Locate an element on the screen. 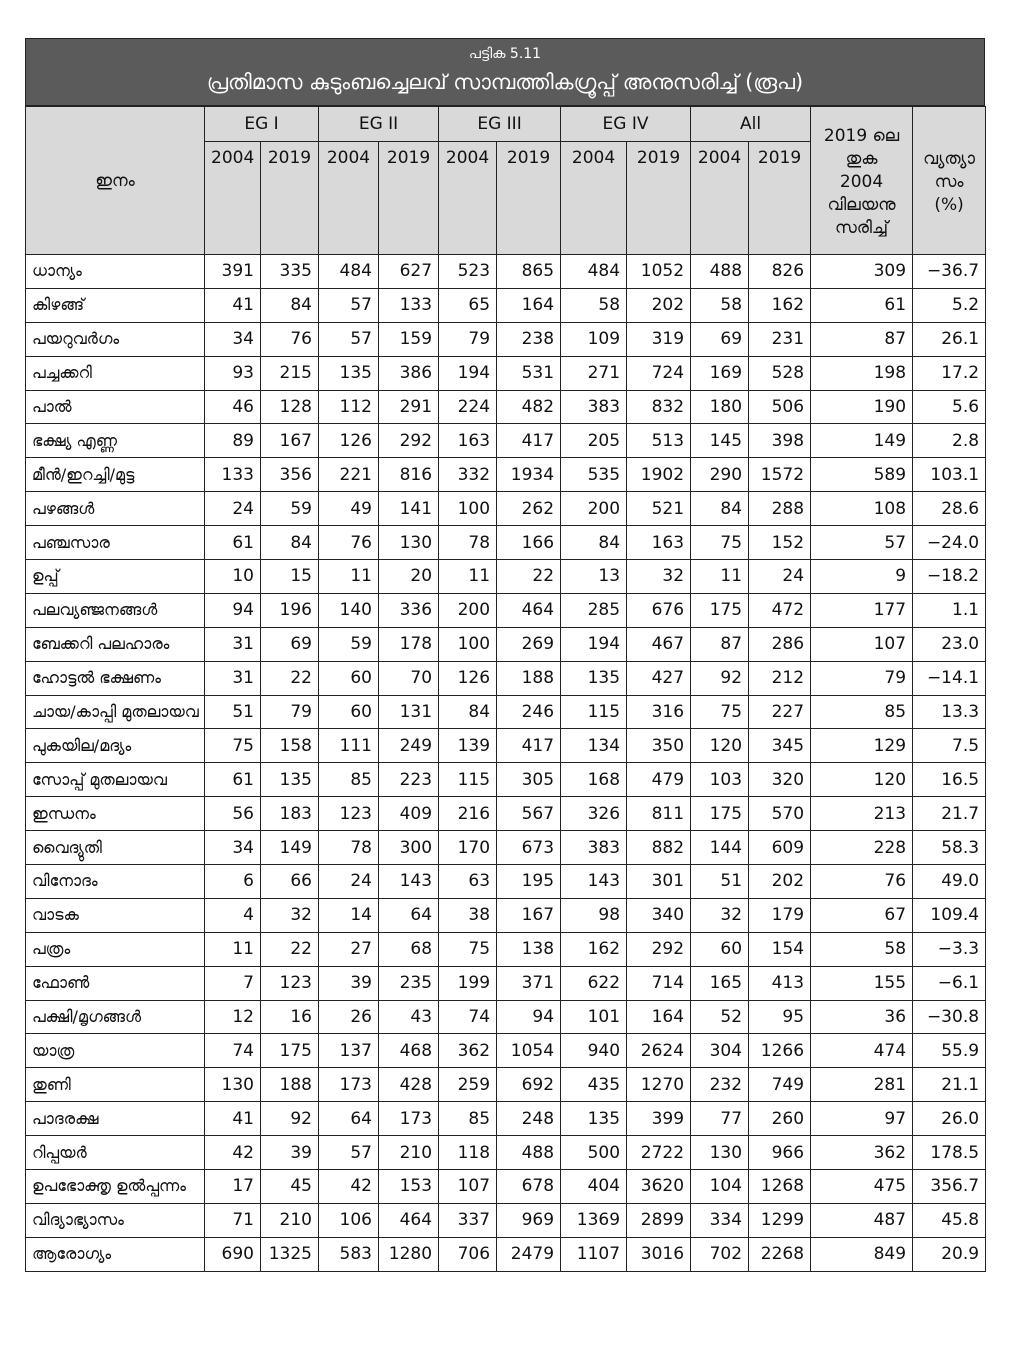  value-cell: 7 is located at coordinates (232, 983).